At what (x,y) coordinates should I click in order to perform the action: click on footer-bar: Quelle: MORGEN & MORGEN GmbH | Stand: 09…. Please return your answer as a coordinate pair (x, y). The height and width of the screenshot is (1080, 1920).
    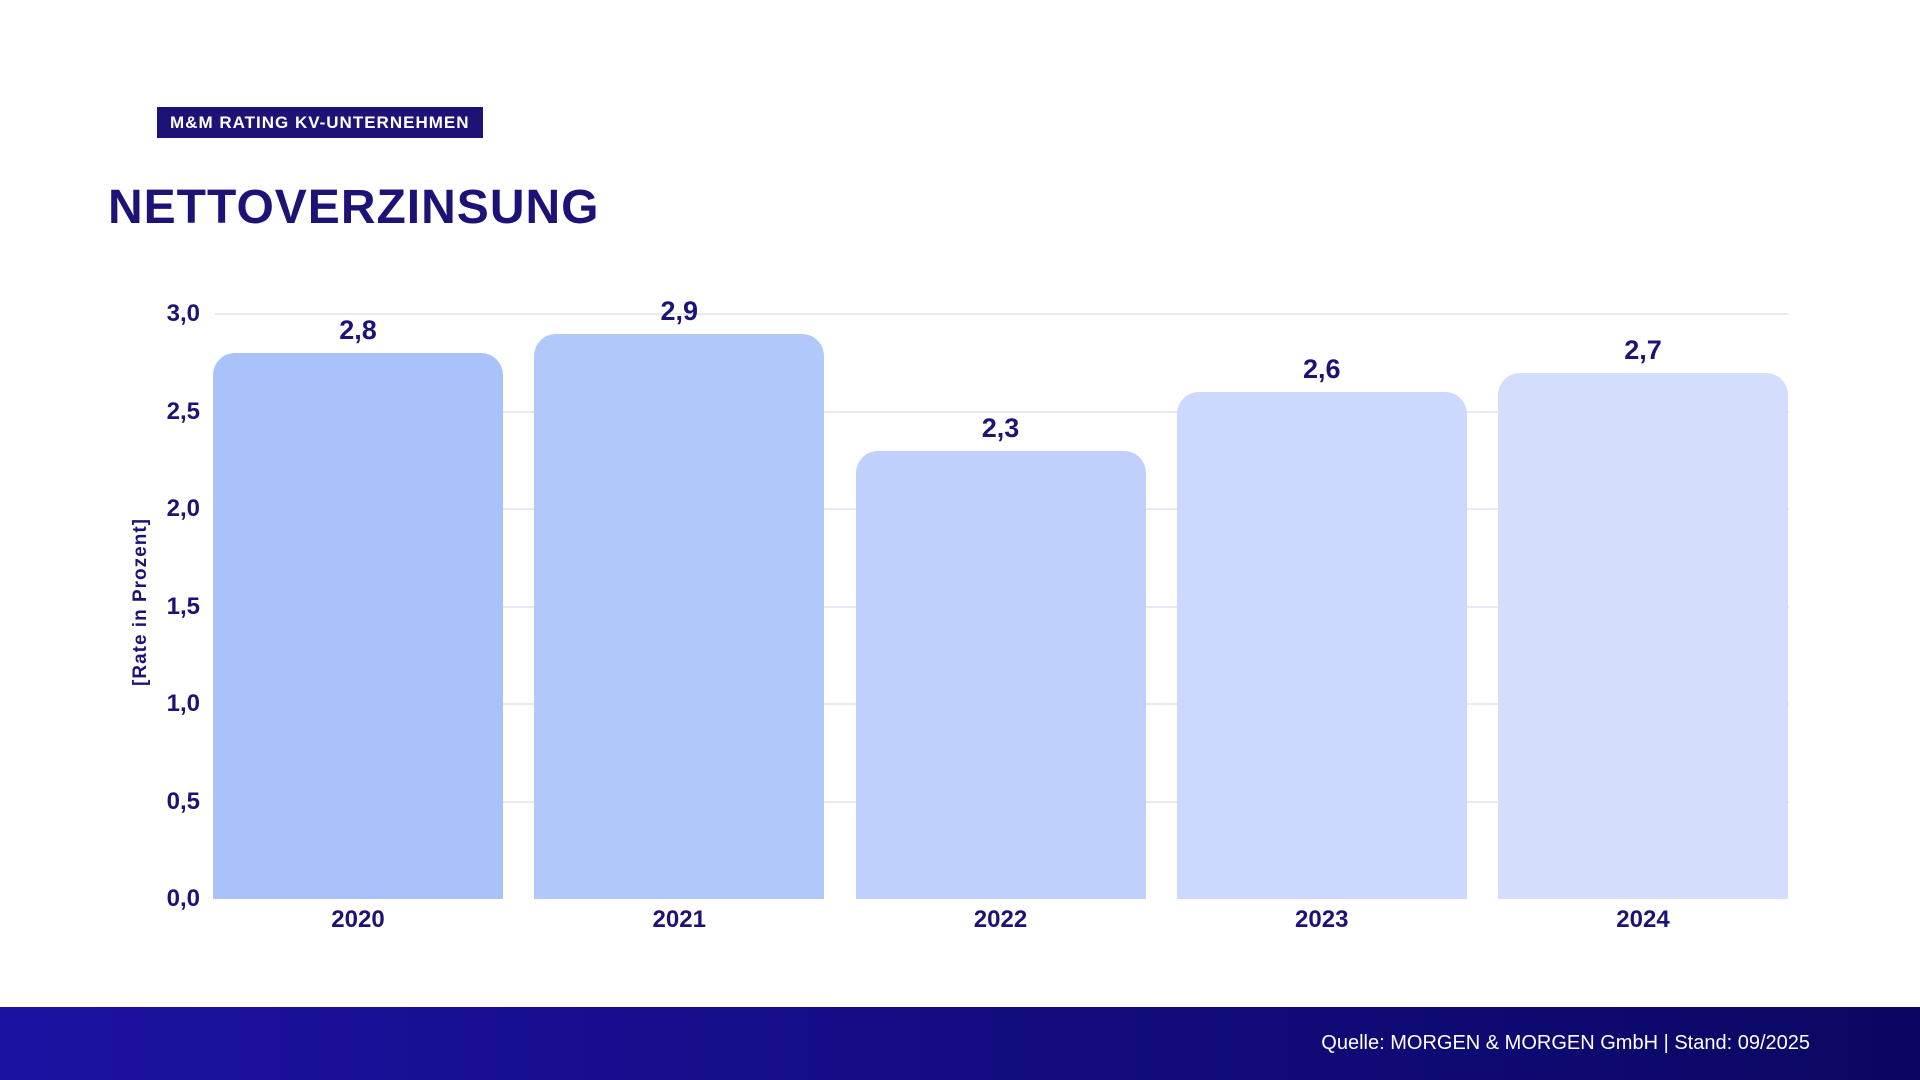
    Looking at the image, I should click on (960, 1043).